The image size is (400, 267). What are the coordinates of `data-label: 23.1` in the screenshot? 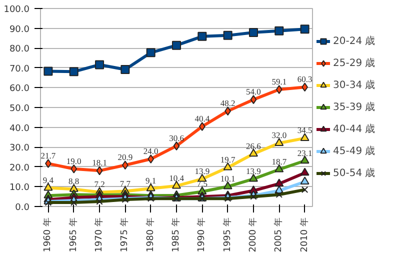 It's located at (304, 153).